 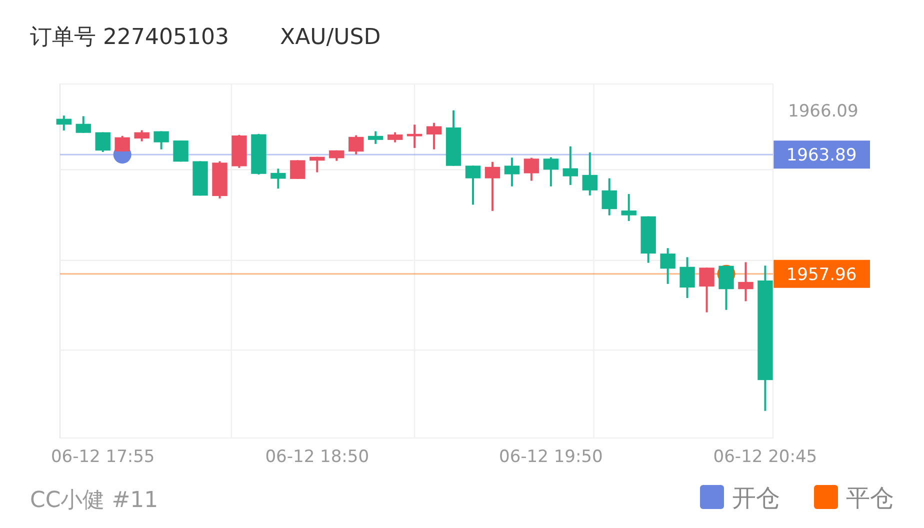 What do you see at coordinates (756, 498) in the screenshot?
I see `legend-label: 开仓` at bounding box center [756, 498].